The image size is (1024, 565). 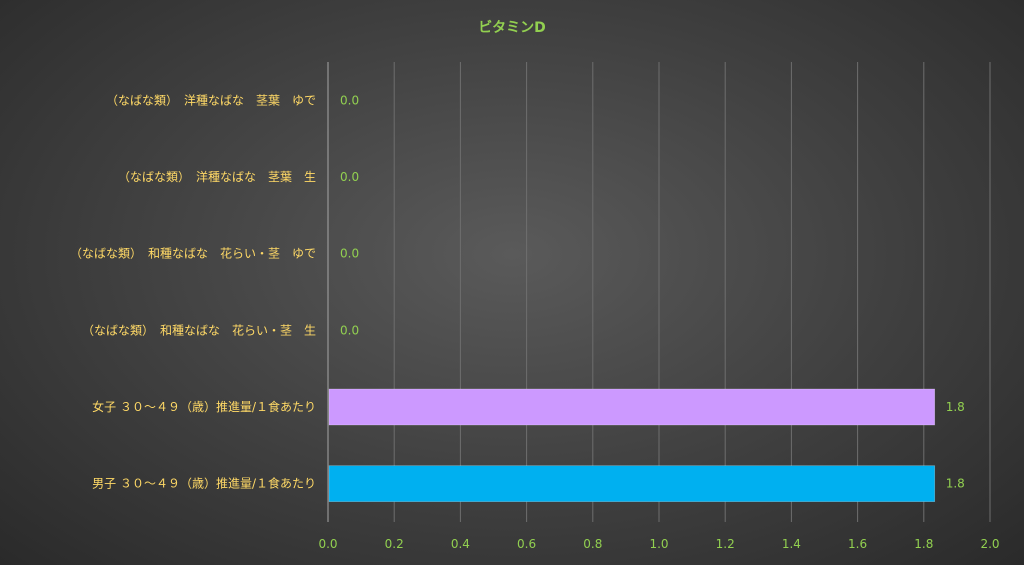 What do you see at coordinates (204, 483) in the screenshot?
I see `category-label: 男子 ３０～４９（歳）推進量/１食あたり` at bounding box center [204, 483].